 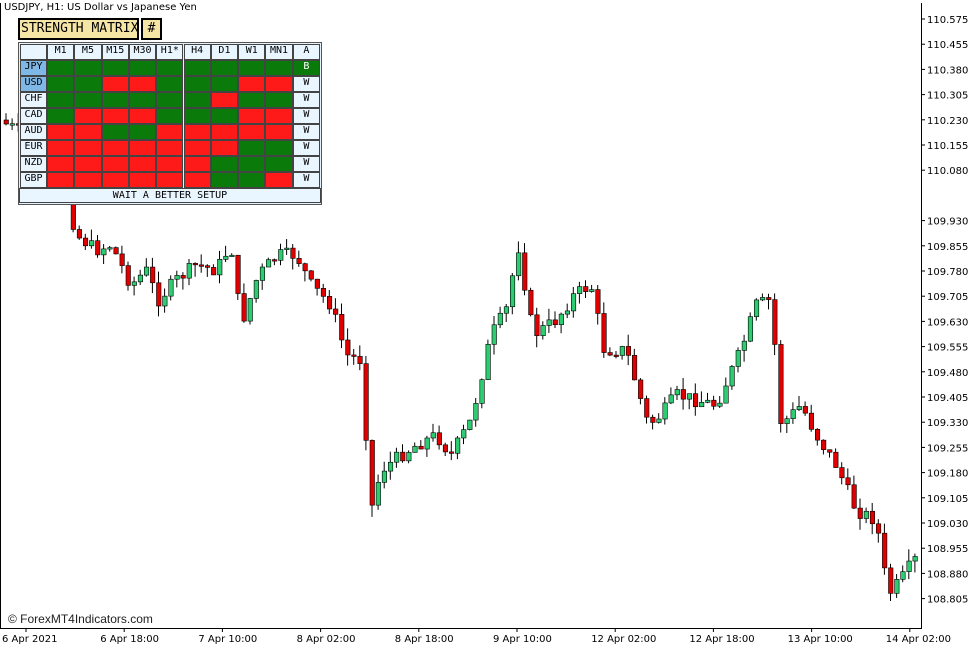 I want to click on time-tick-label: 14 Apr 02:00, so click(x=918, y=639).